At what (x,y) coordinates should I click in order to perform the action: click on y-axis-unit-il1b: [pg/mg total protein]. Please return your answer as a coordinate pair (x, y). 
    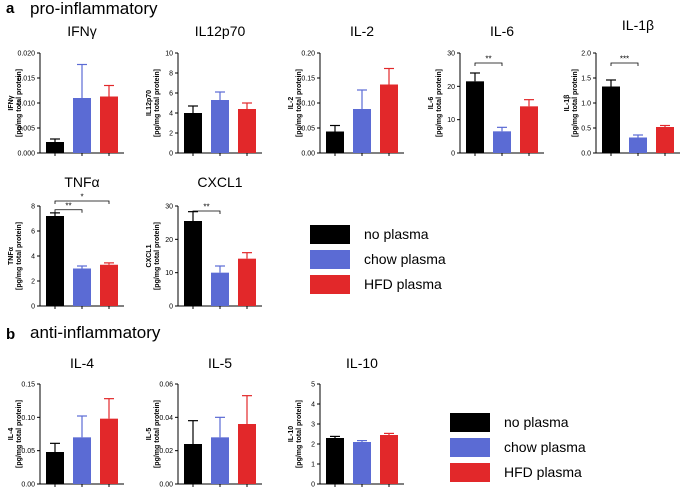
    Looking at the image, I should click on (575, 103).